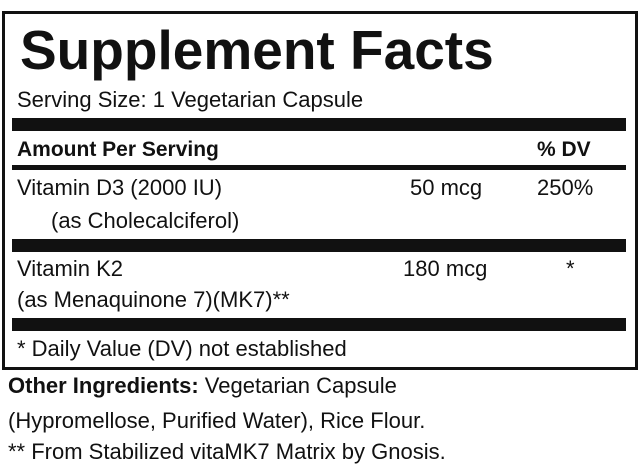 The height and width of the screenshot is (476, 640). I want to click on dv-header: % DV, so click(564, 149).